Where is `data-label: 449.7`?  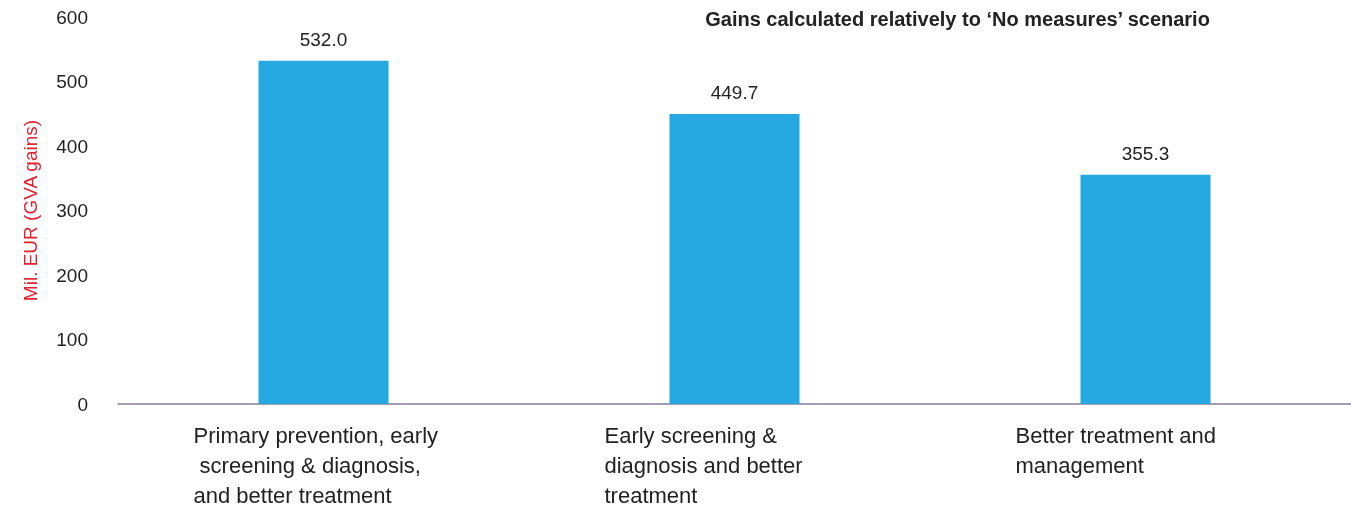 data-label: 449.7 is located at coordinates (734, 92).